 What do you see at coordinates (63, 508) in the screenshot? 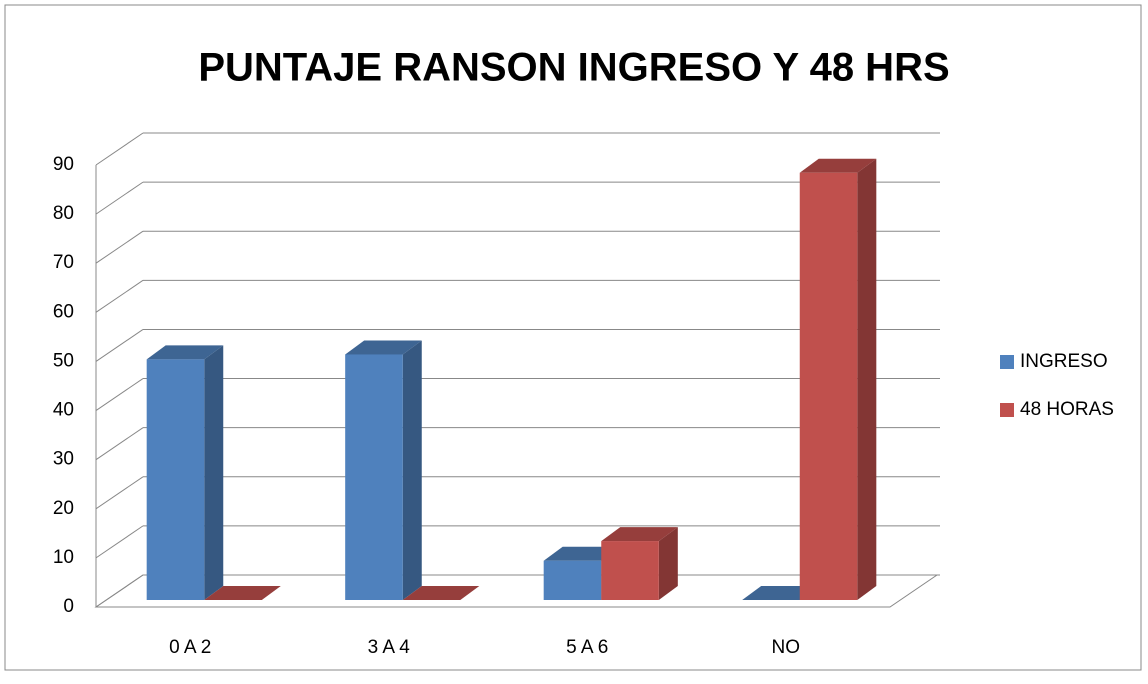
I see `y-tick-label: 20` at bounding box center [63, 508].